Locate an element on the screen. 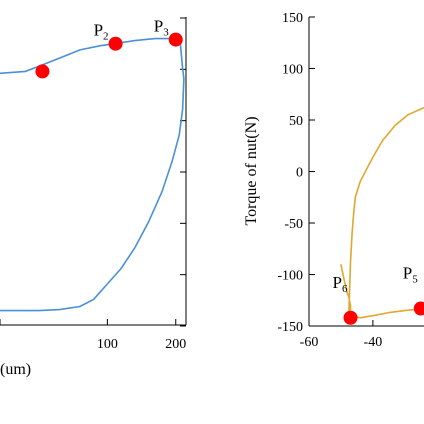 Image resolution: width=424 pixels, height=424 pixels. right-y-ticks: 150 100 50 0 -50 -100 -150 is located at coordinates (296, 173).